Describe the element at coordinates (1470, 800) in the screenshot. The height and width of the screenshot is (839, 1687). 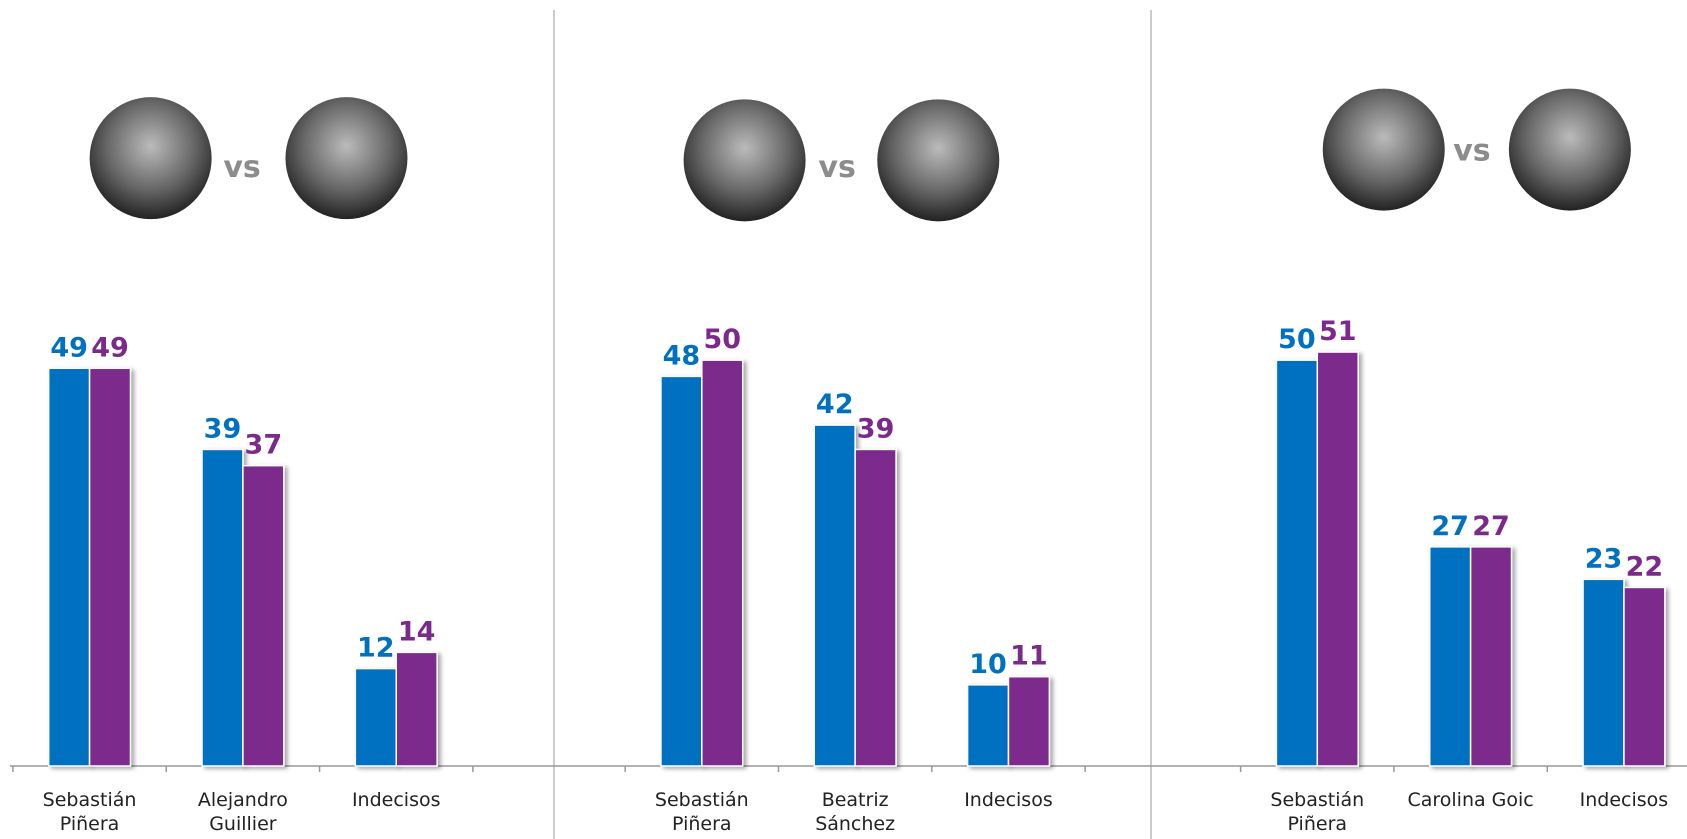
I see `x-tick-label: Carolina Goic` at that location.